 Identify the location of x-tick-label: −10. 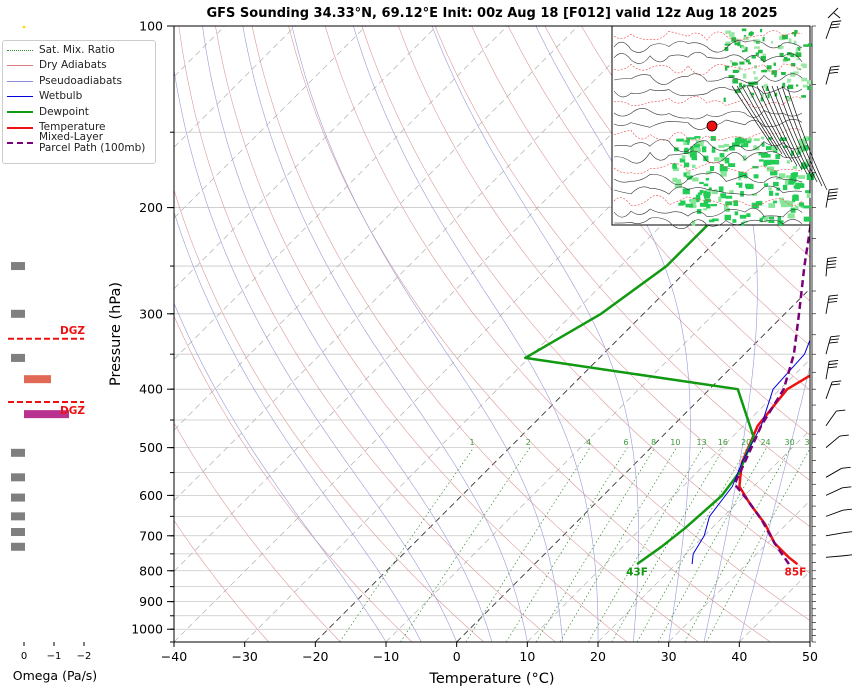
(386, 656).